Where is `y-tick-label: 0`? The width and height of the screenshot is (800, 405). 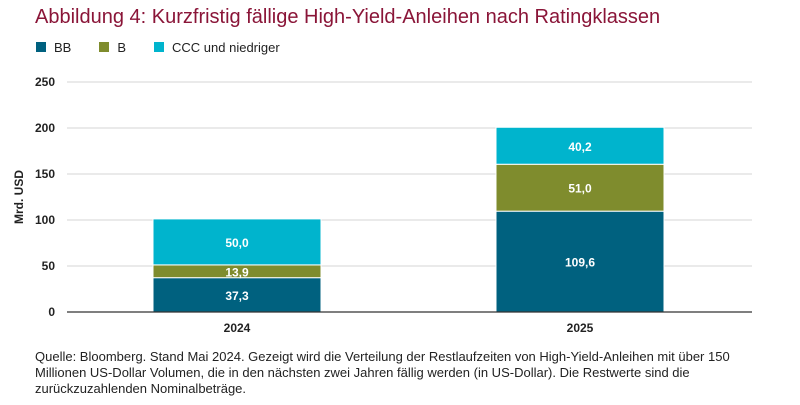 y-tick-label: 0 is located at coordinates (51, 312).